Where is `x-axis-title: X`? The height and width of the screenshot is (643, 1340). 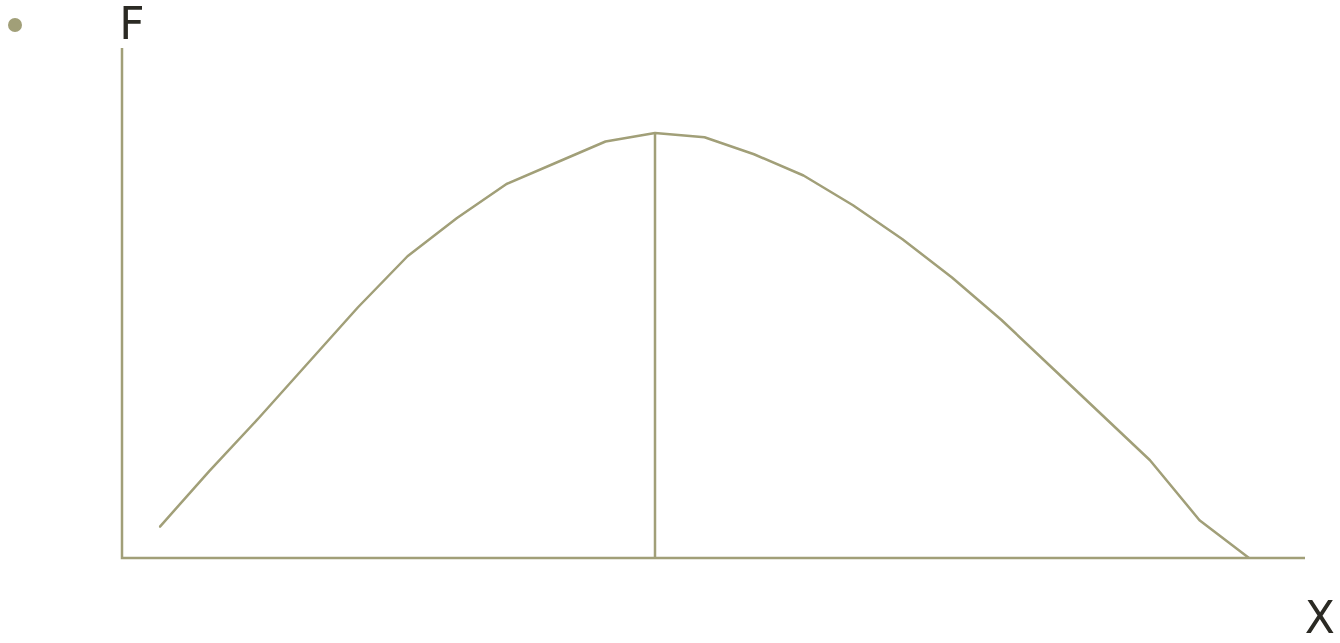
x-axis-title: X is located at coordinates (1319, 617).